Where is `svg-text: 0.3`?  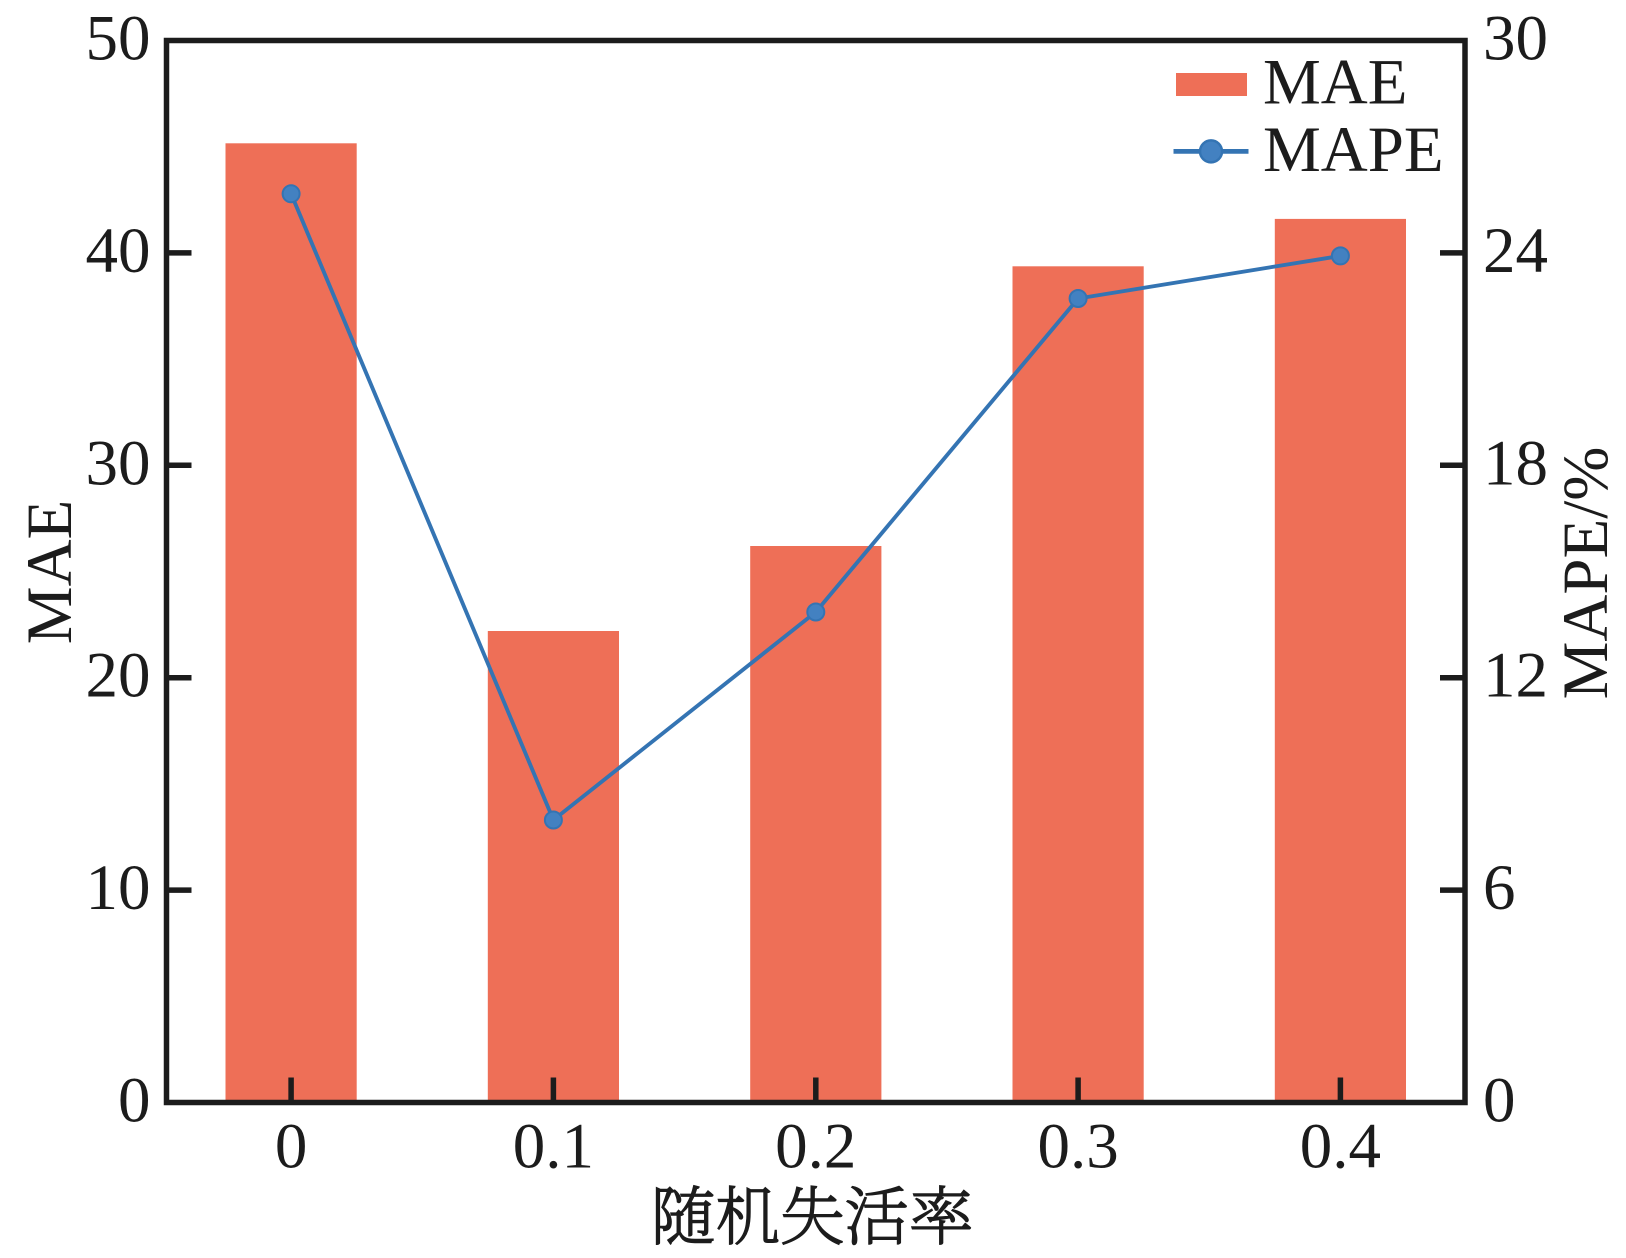 svg-text: 0.3 is located at coordinates (1077, 1147).